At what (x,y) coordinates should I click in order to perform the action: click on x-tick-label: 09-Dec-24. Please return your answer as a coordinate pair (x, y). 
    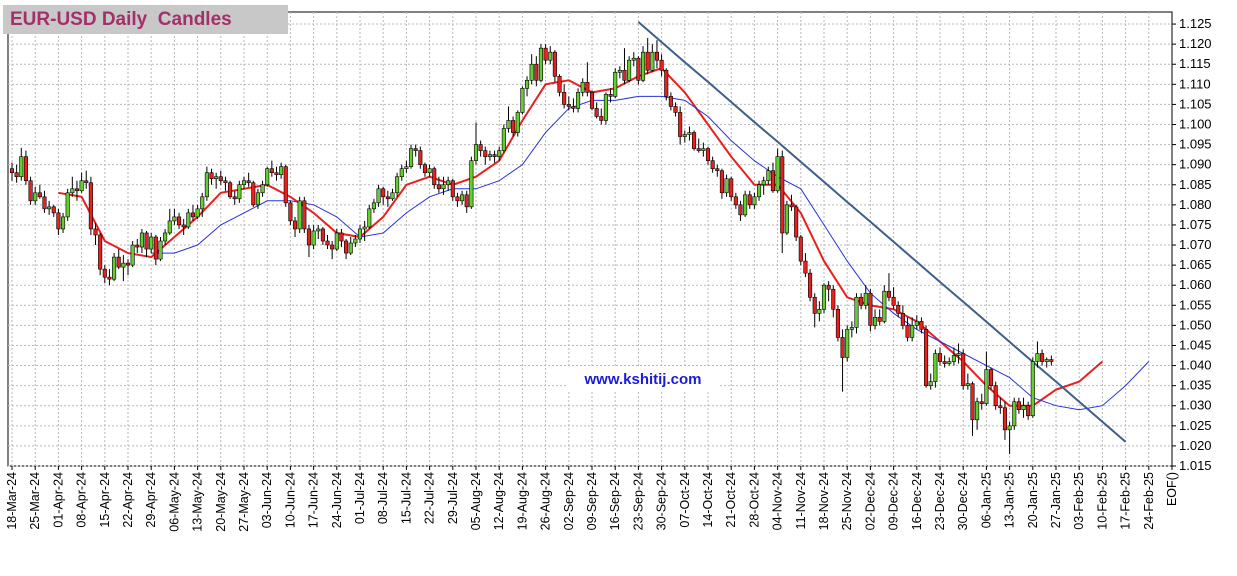
    Looking at the image, I should click on (894, 501).